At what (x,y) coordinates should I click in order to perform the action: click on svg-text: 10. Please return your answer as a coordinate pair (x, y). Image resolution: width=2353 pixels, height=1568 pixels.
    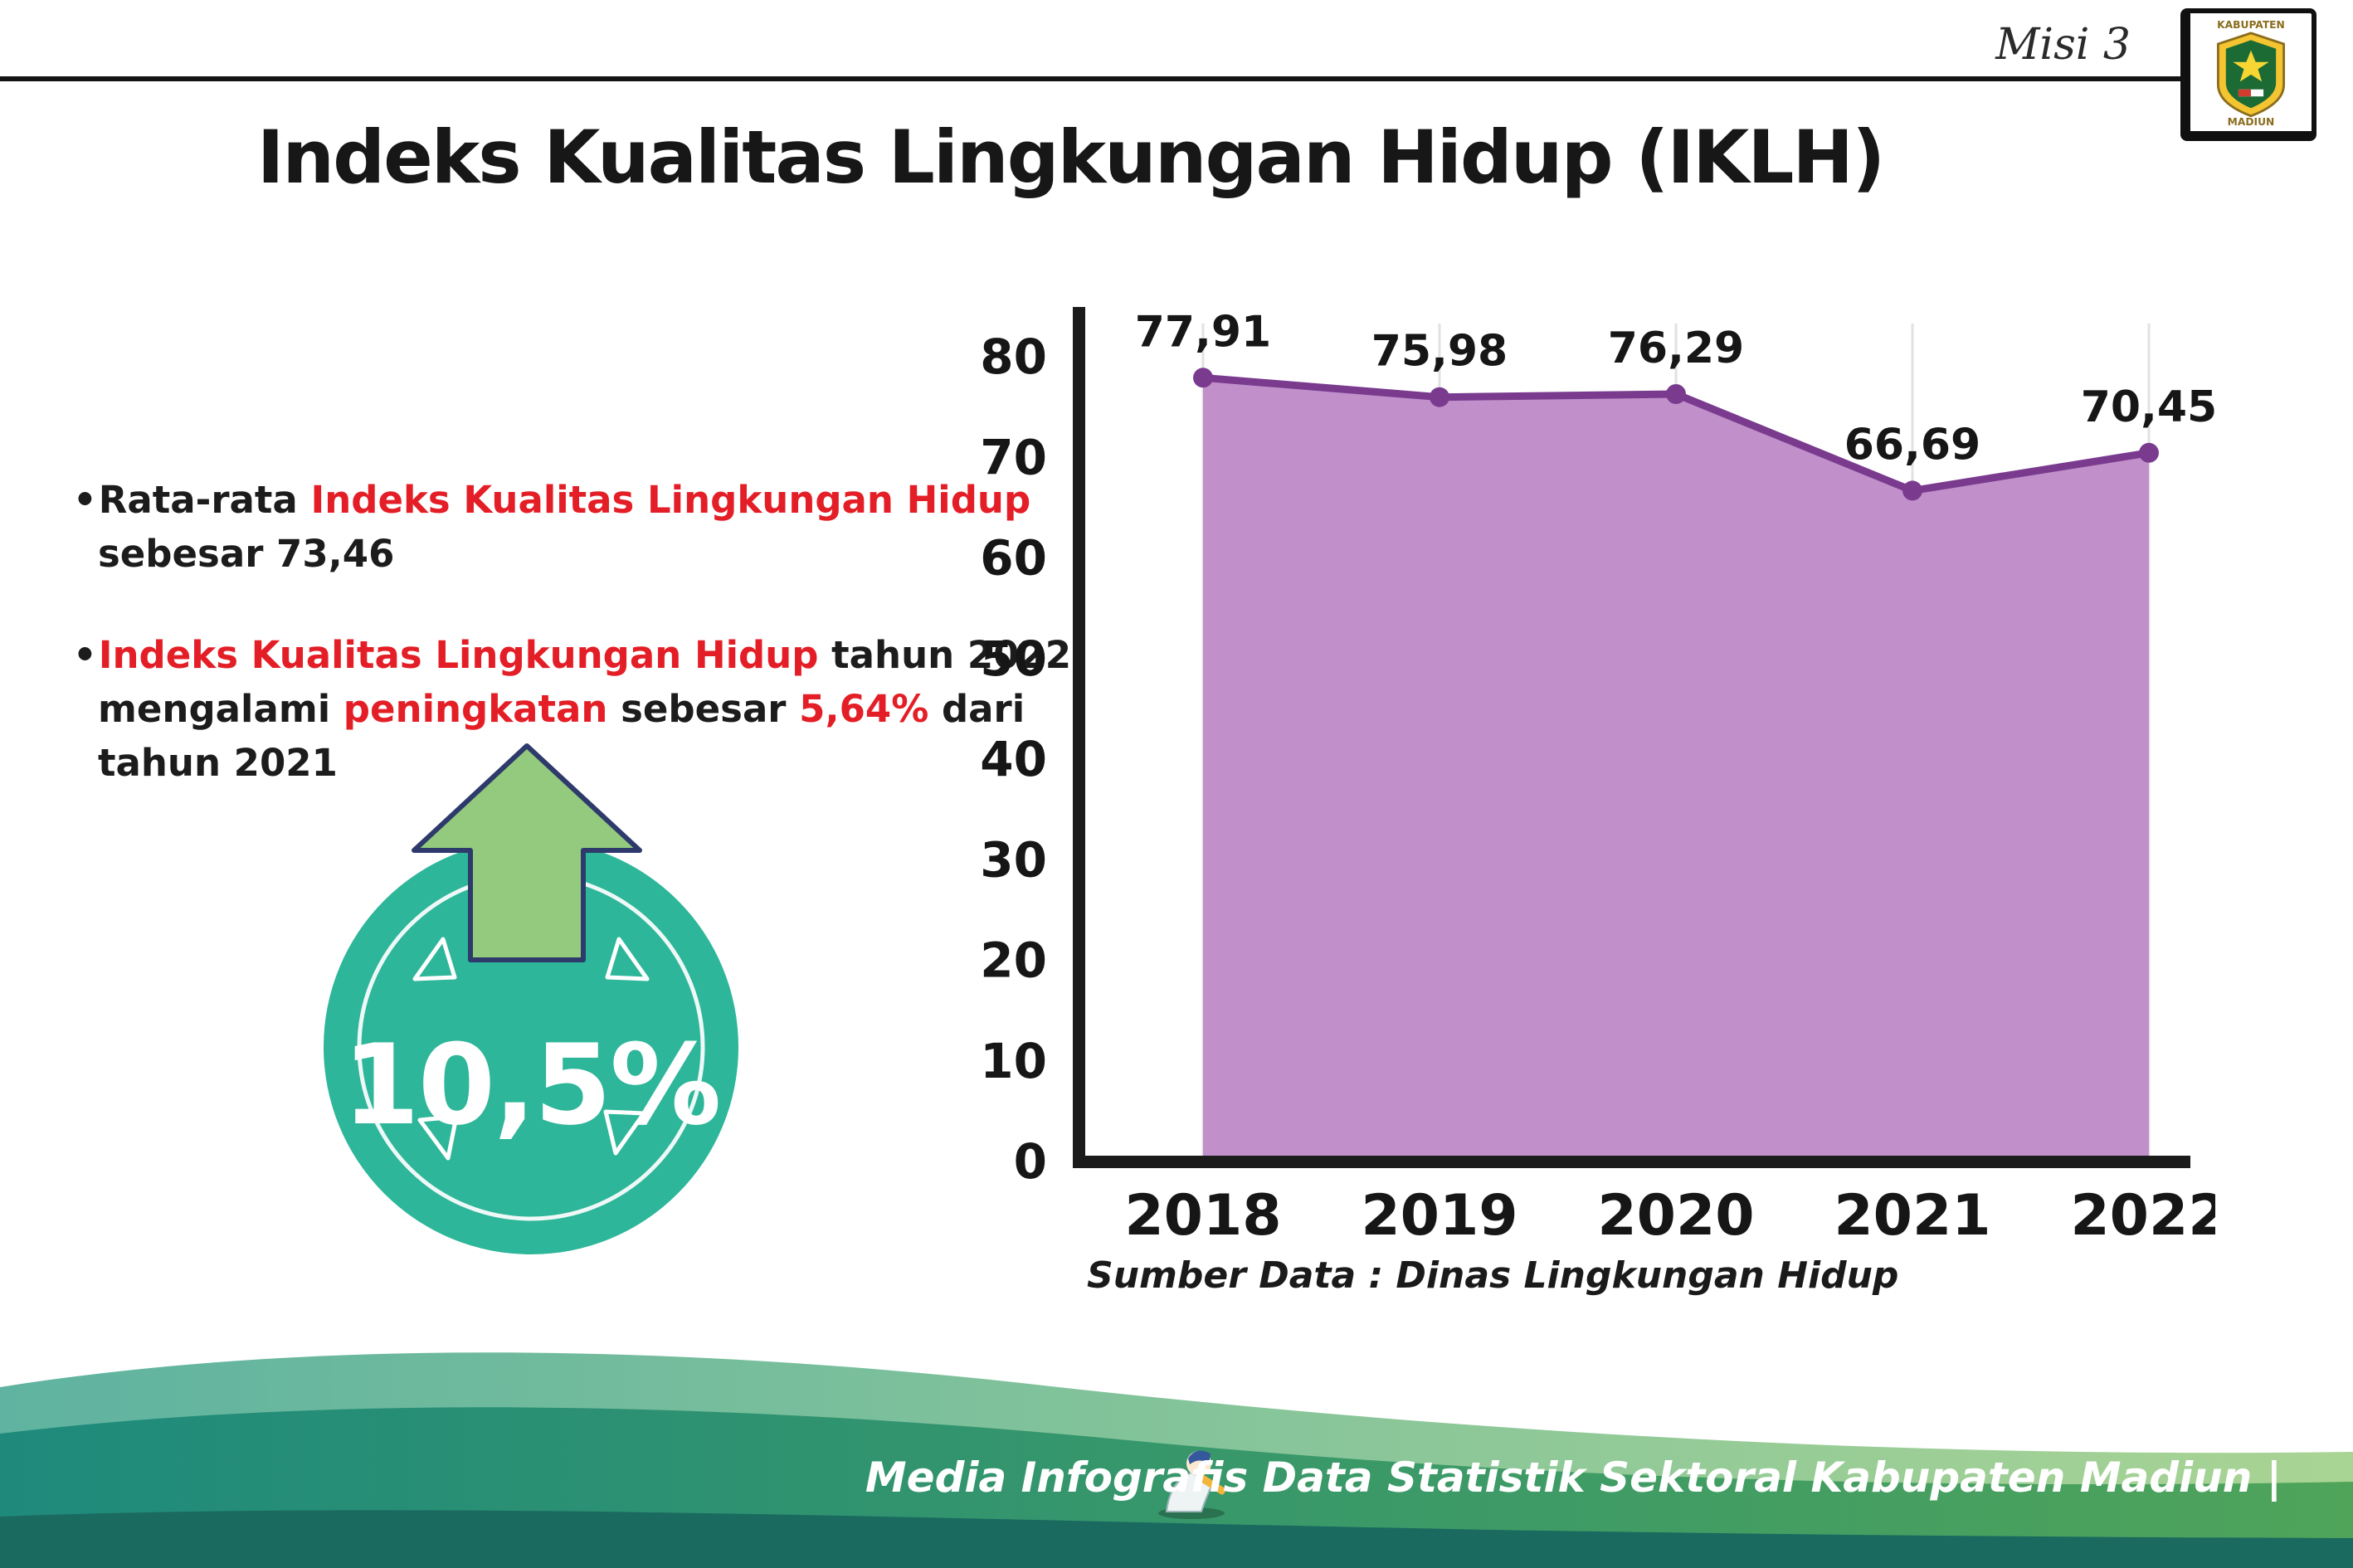
    Looking at the image, I should click on (1013, 1061).